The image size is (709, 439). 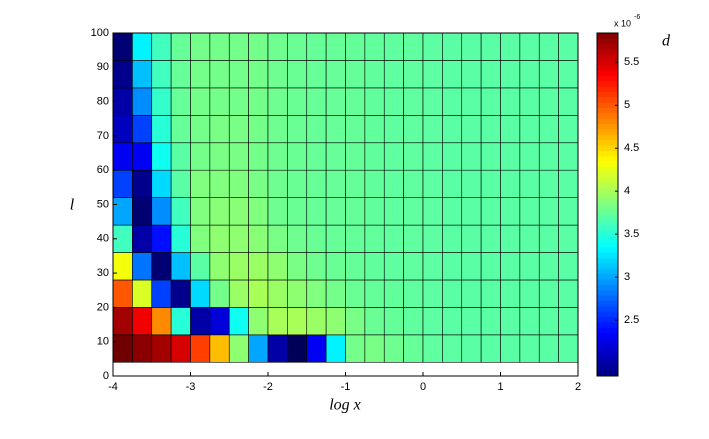 What do you see at coordinates (607, 204) in the screenshot?
I see `colorbar-frame` at bounding box center [607, 204].